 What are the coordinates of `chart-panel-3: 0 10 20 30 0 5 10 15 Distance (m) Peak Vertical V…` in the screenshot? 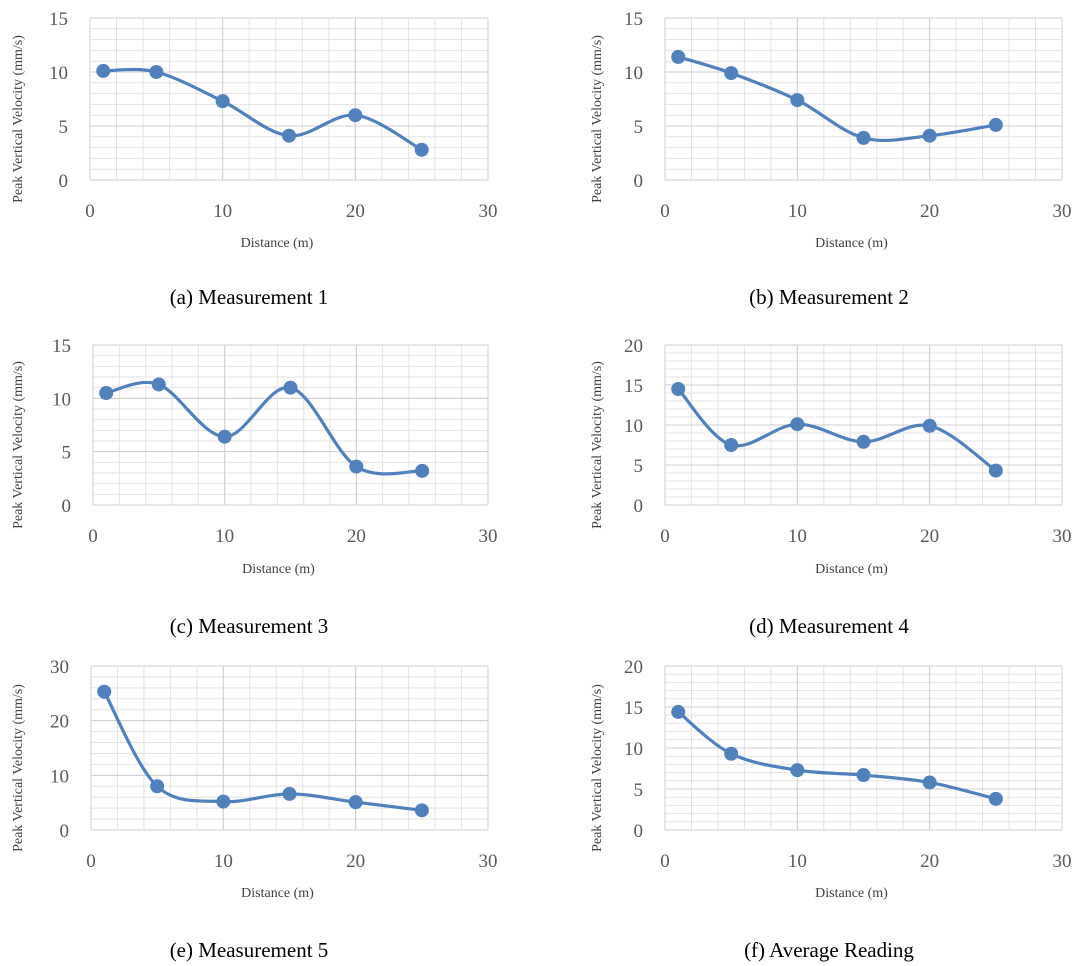 It's located at (254, 487).